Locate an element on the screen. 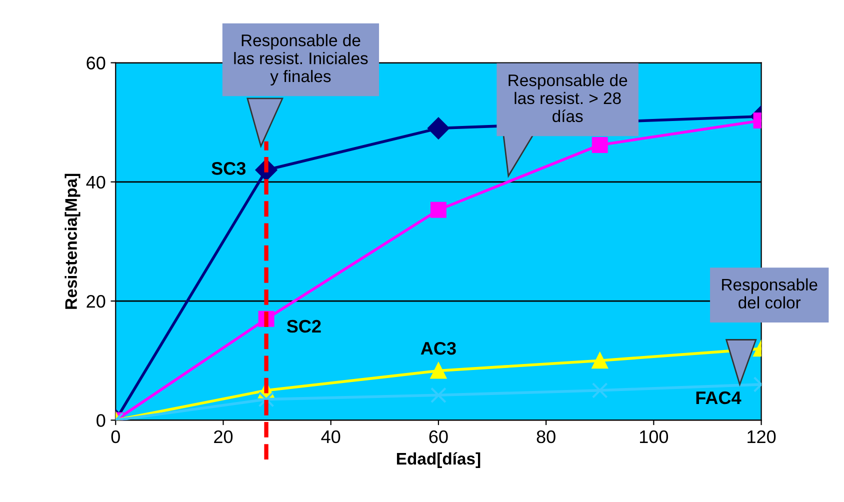  x-tick-label: 100 is located at coordinates (654, 437).